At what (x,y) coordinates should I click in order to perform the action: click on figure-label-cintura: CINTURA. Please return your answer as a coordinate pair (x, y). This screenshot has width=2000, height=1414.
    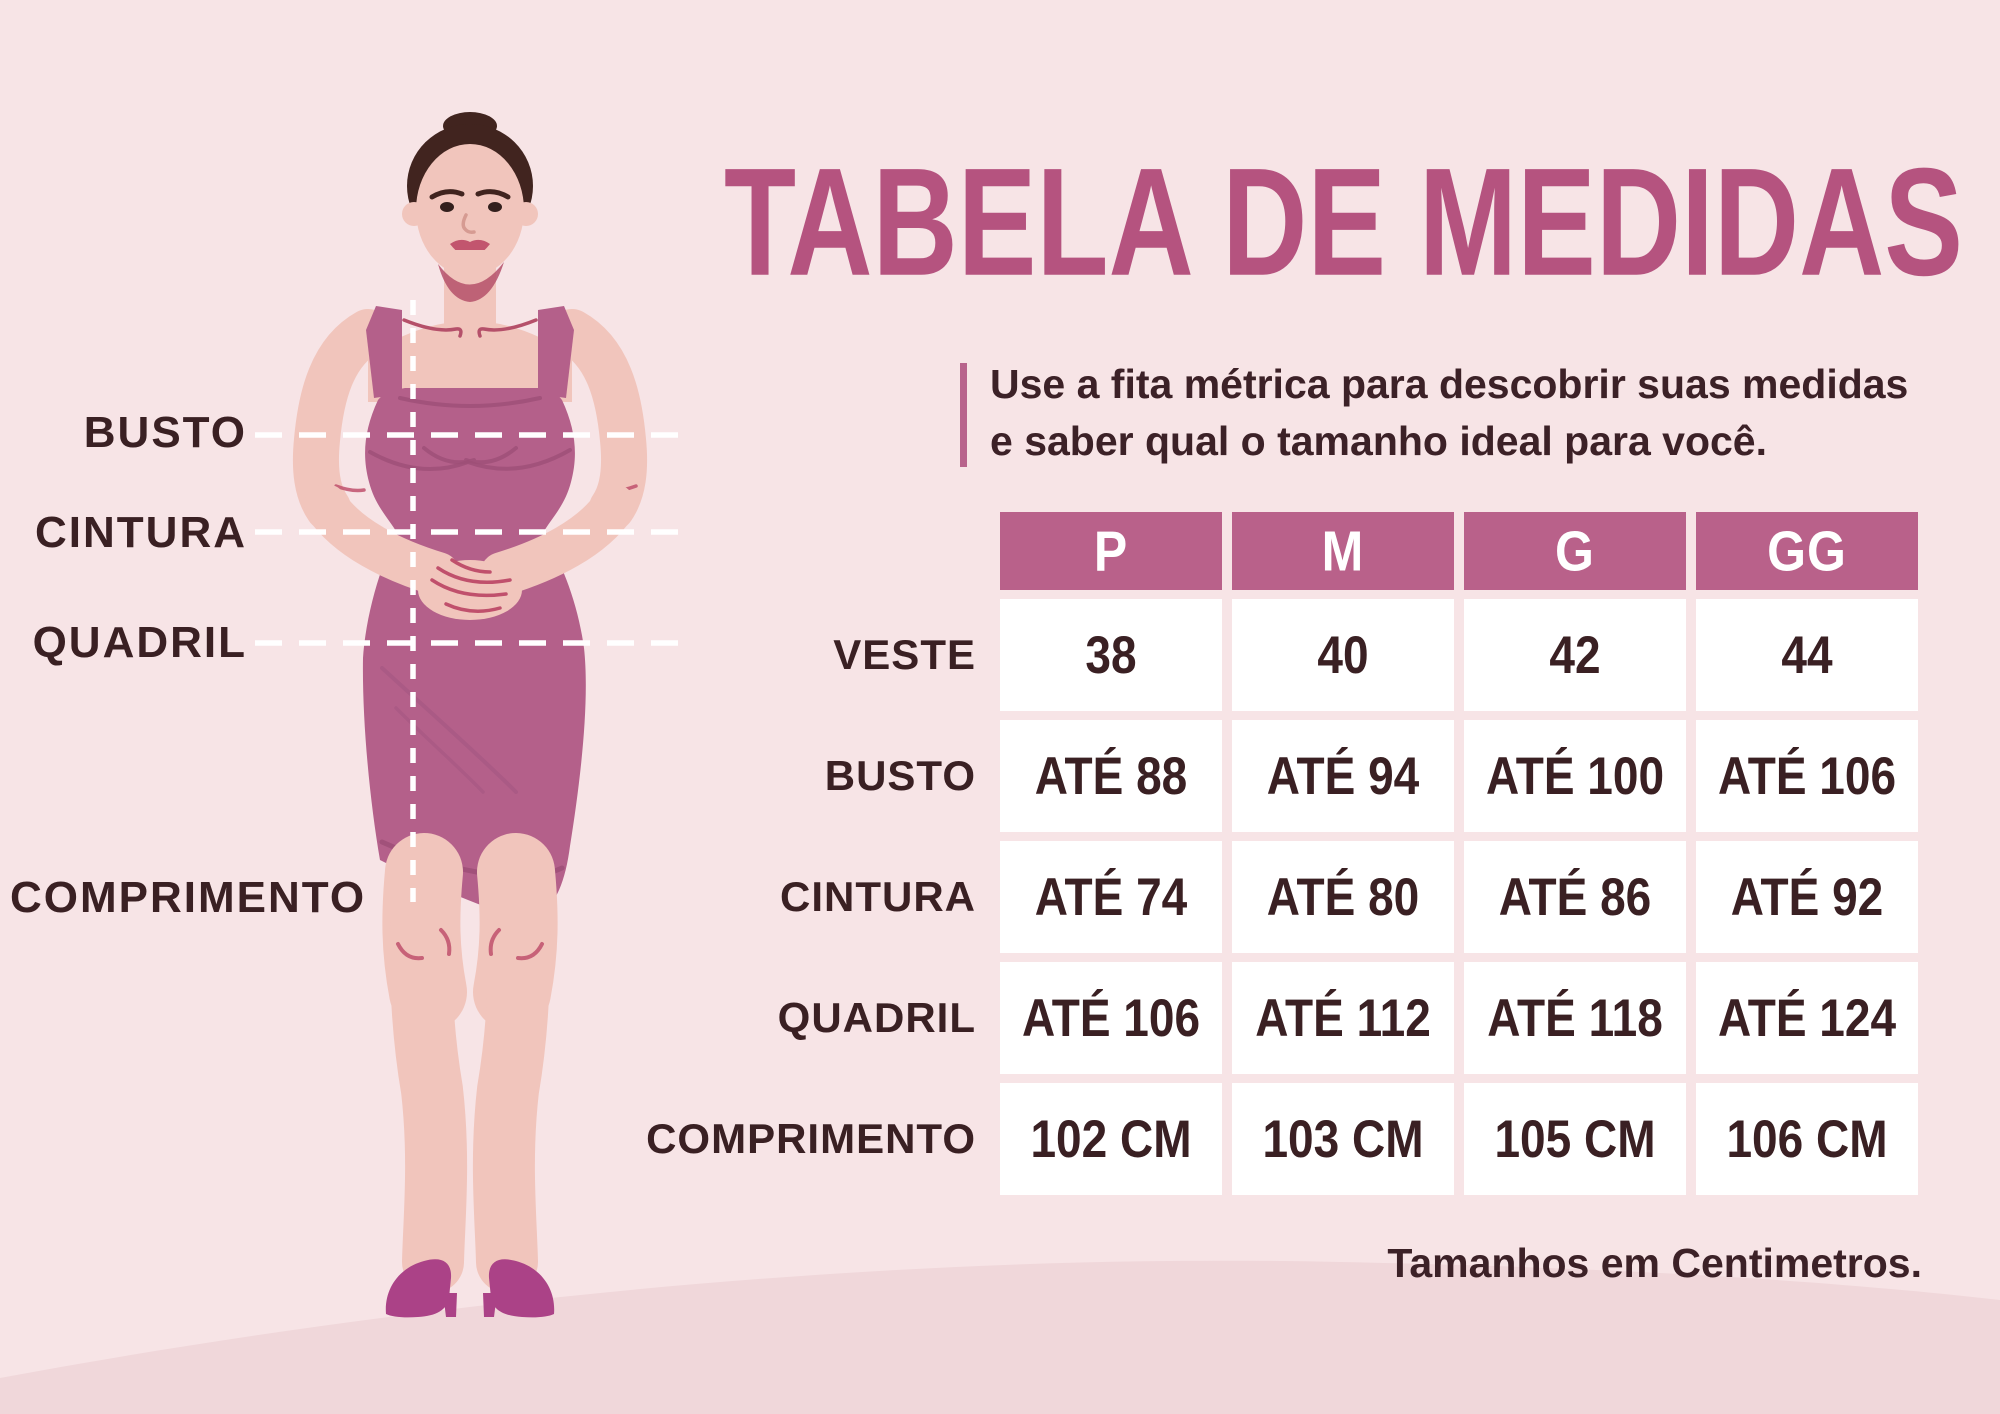
    Looking at the image, I should click on (141, 532).